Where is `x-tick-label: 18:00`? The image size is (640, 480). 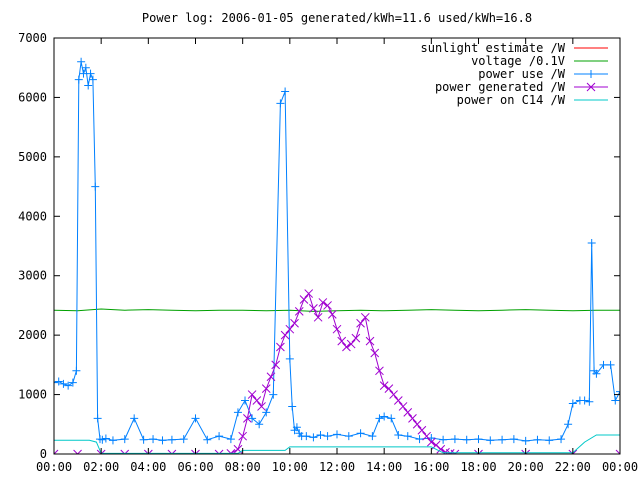 x-tick-label: 18:00 is located at coordinates (478, 467).